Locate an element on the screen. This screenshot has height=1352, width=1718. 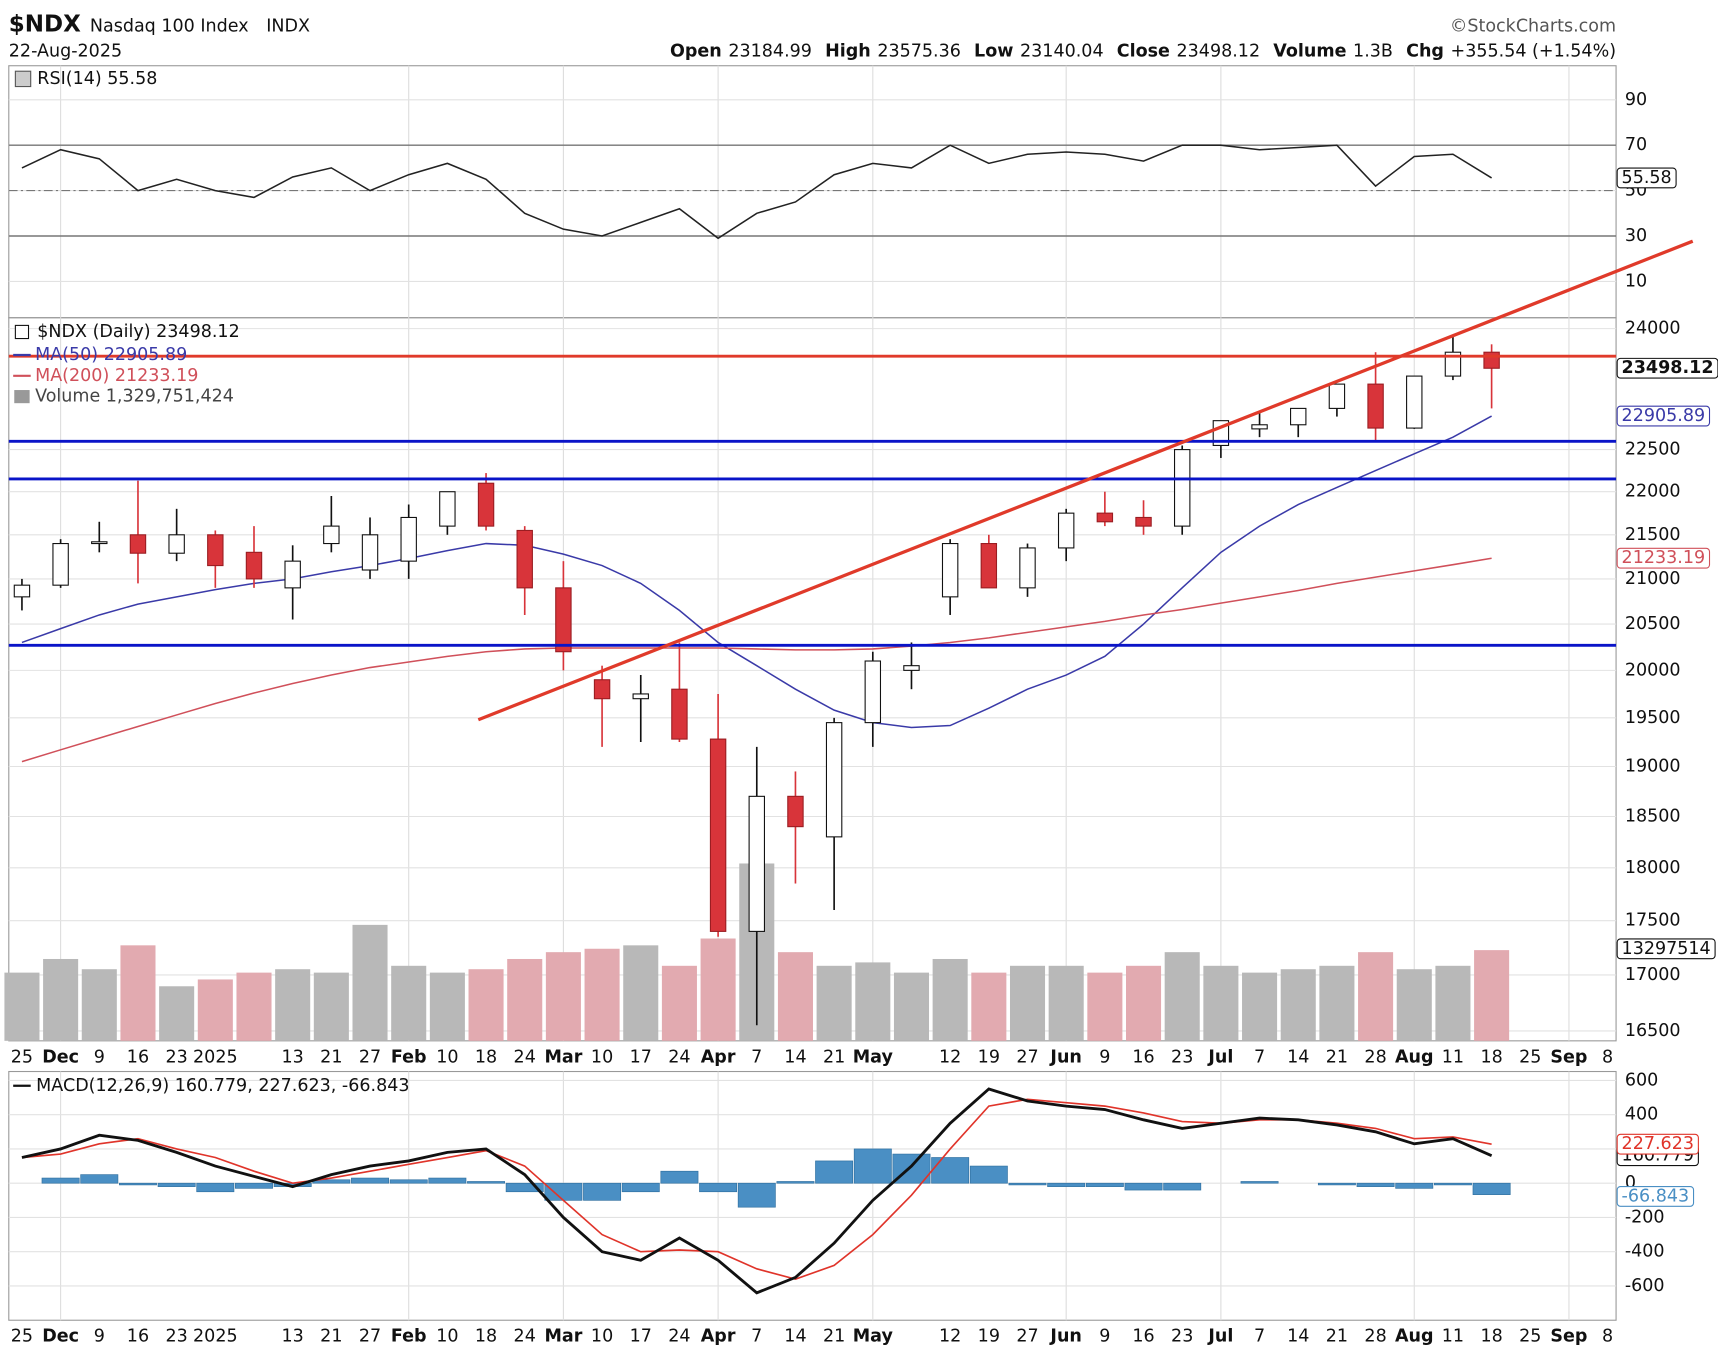
y-tick-label: 21500 is located at coordinates (1653, 535).